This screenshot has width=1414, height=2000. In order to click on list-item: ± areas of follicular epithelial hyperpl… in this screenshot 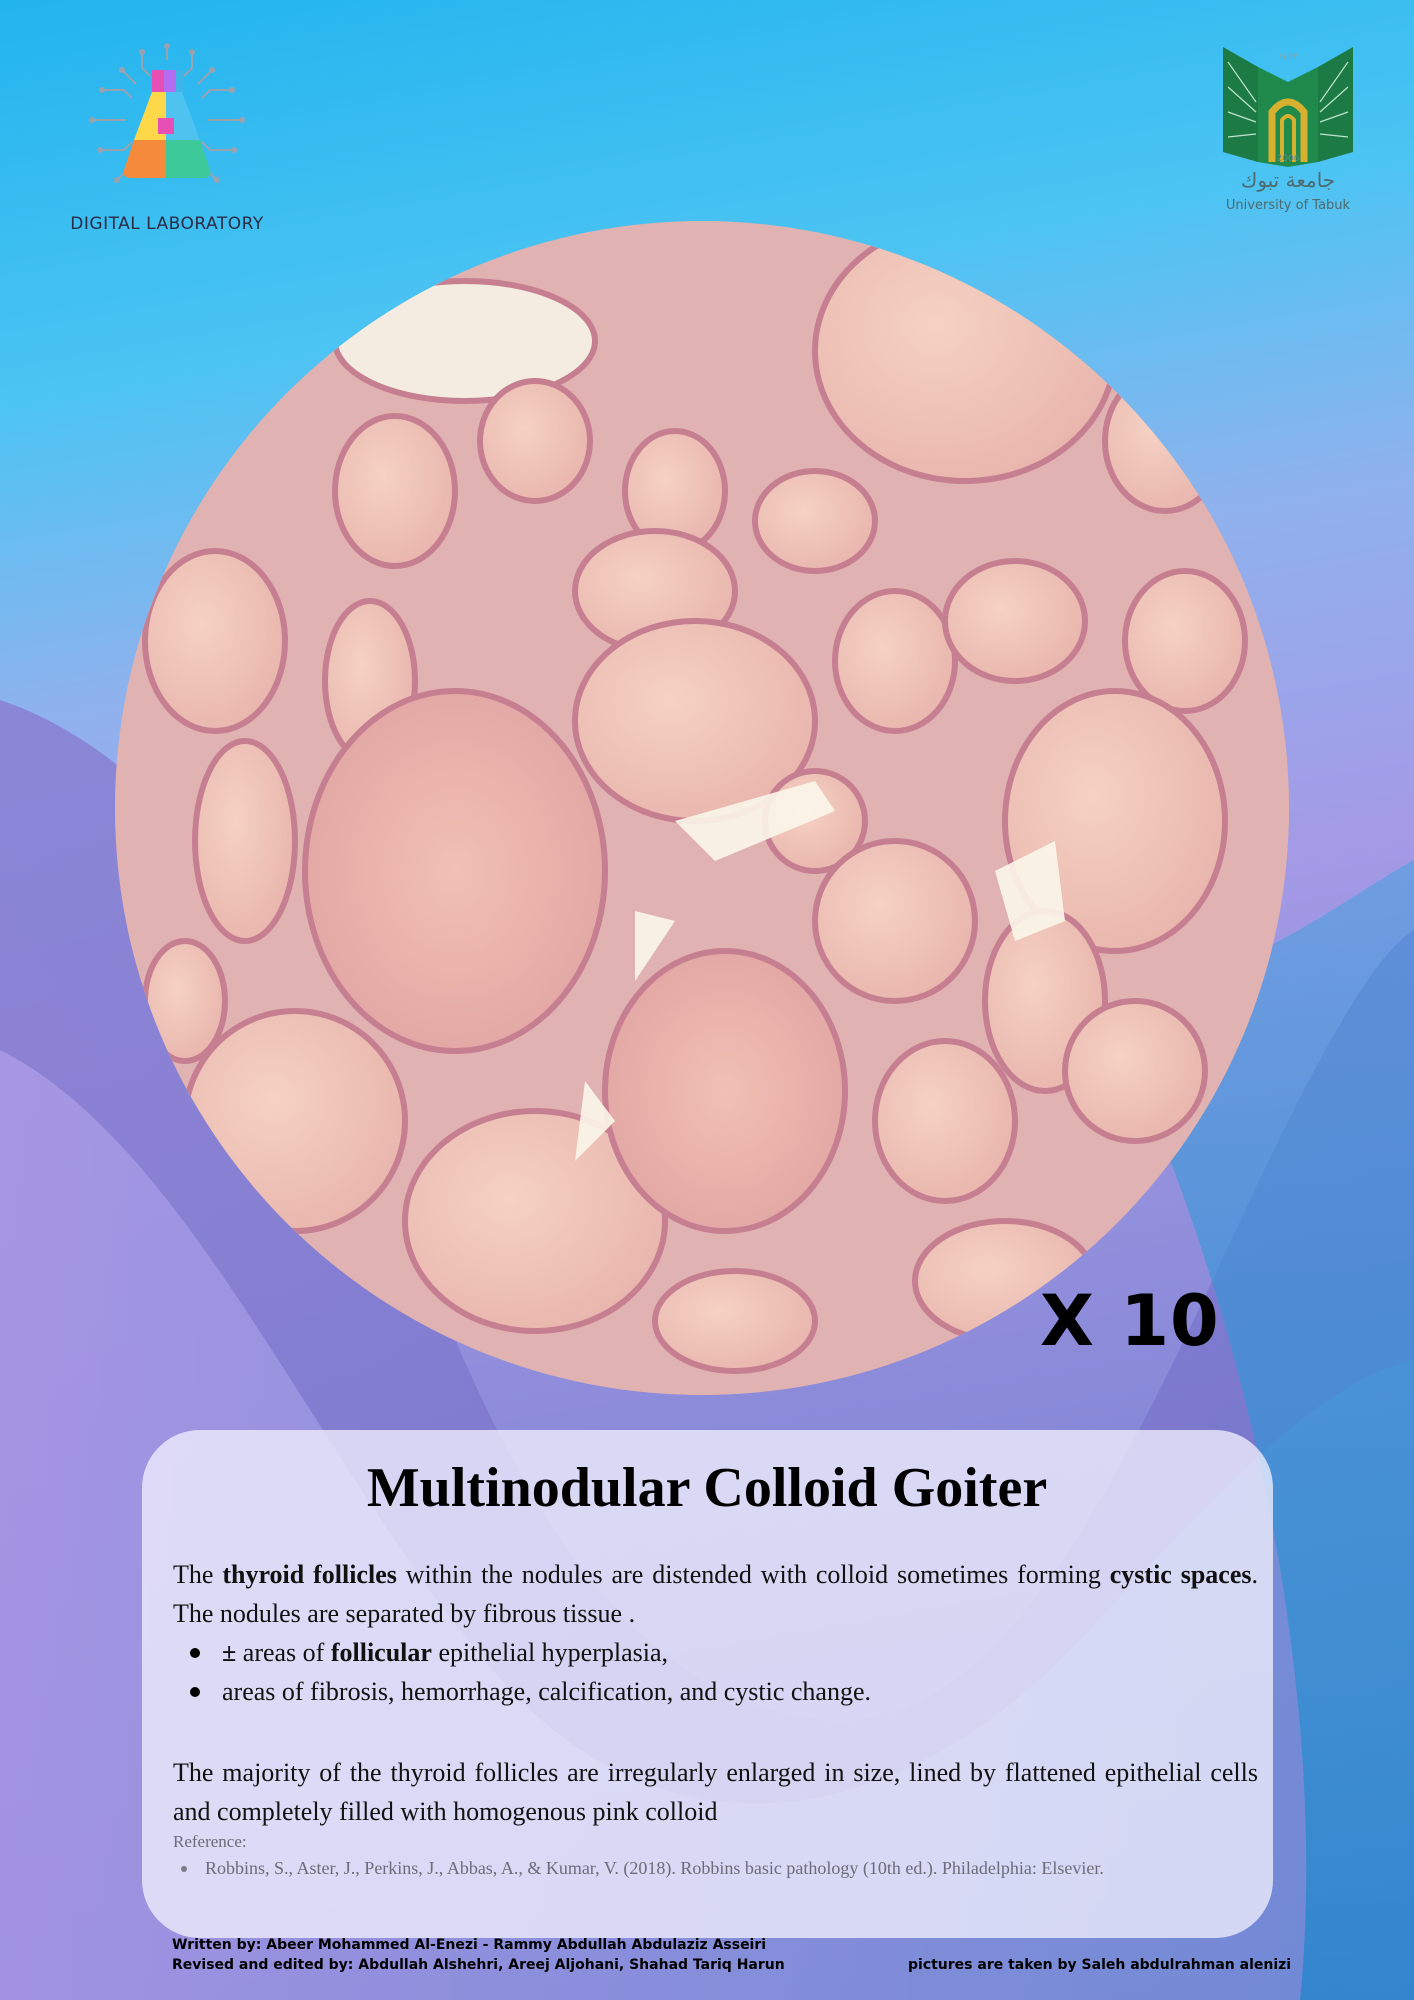, I will do `click(715, 1652)`.